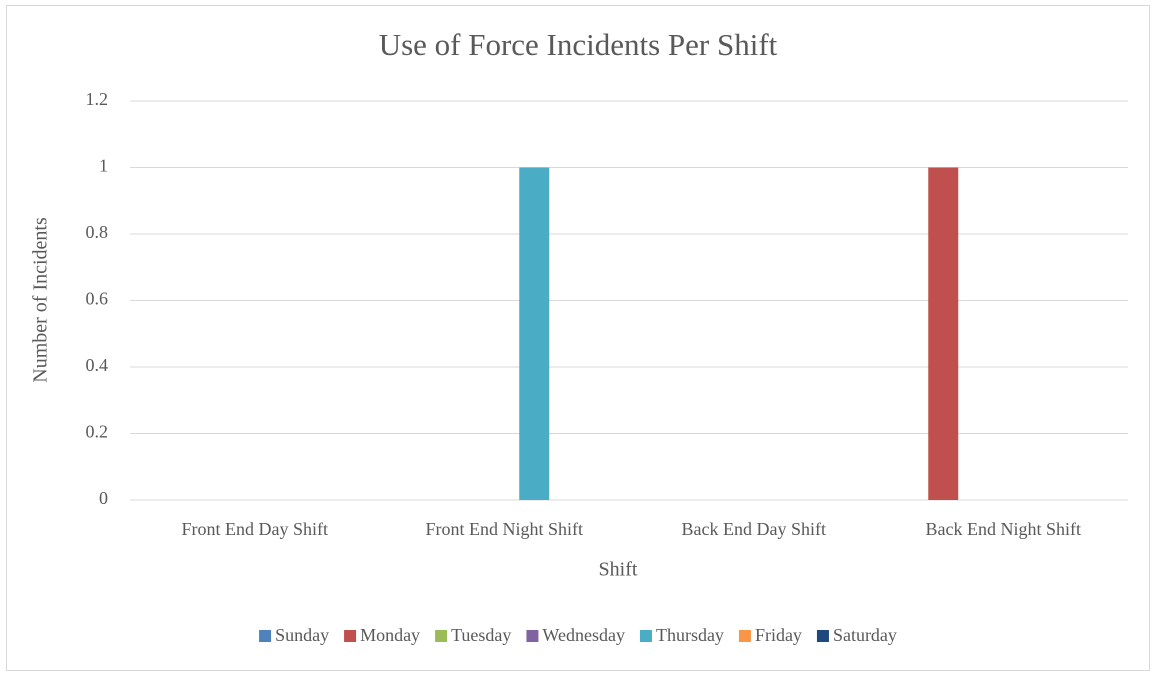 Image resolution: width=1156 pixels, height=677 pixels. I want to click on x-axis-label: Shift, so click(618, 570).